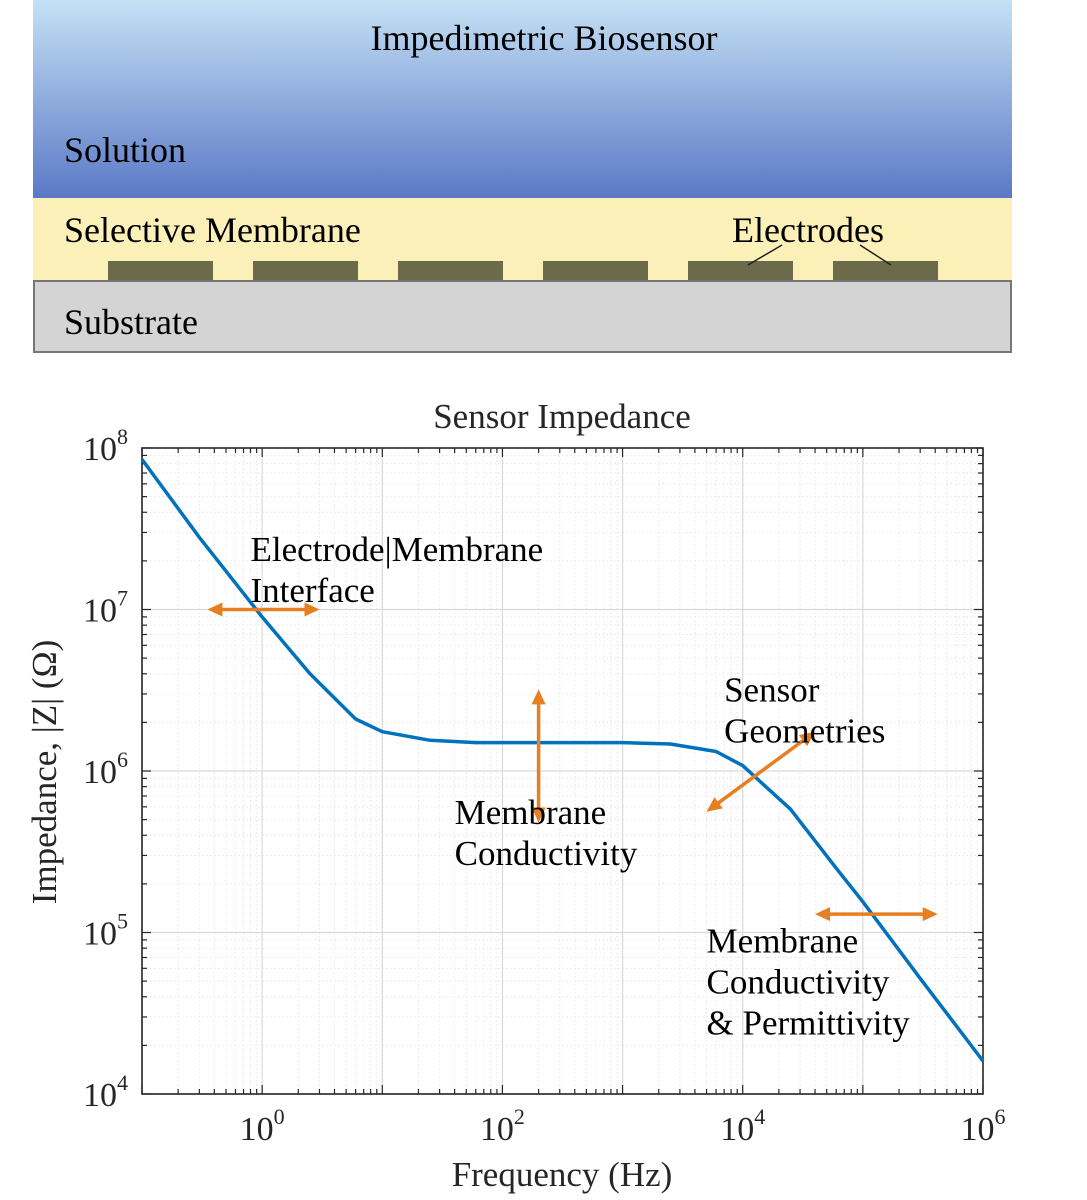 This screenshot has height=1200, width=1087. What do you see at coordinates (623, 1126) in the screenshot?
I see `x-tick-labels: 10⁰ 10² 10⁴ 10⁶` at bounding box center [623, 1126].